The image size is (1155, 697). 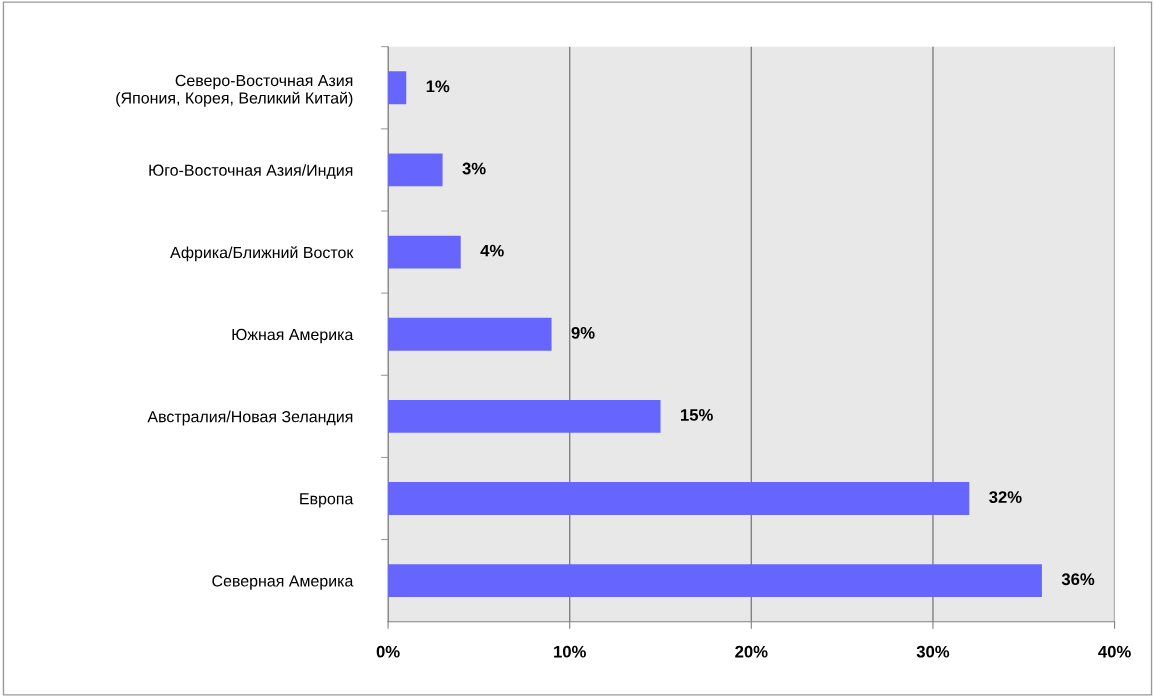 I want to click on data-label: 3%, so click(x=474, y=168).